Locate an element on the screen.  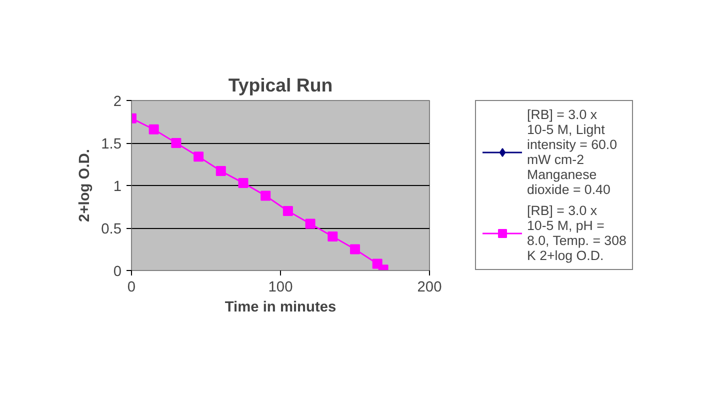
chart-title: Typical Run is located at coordinates (280, 85).